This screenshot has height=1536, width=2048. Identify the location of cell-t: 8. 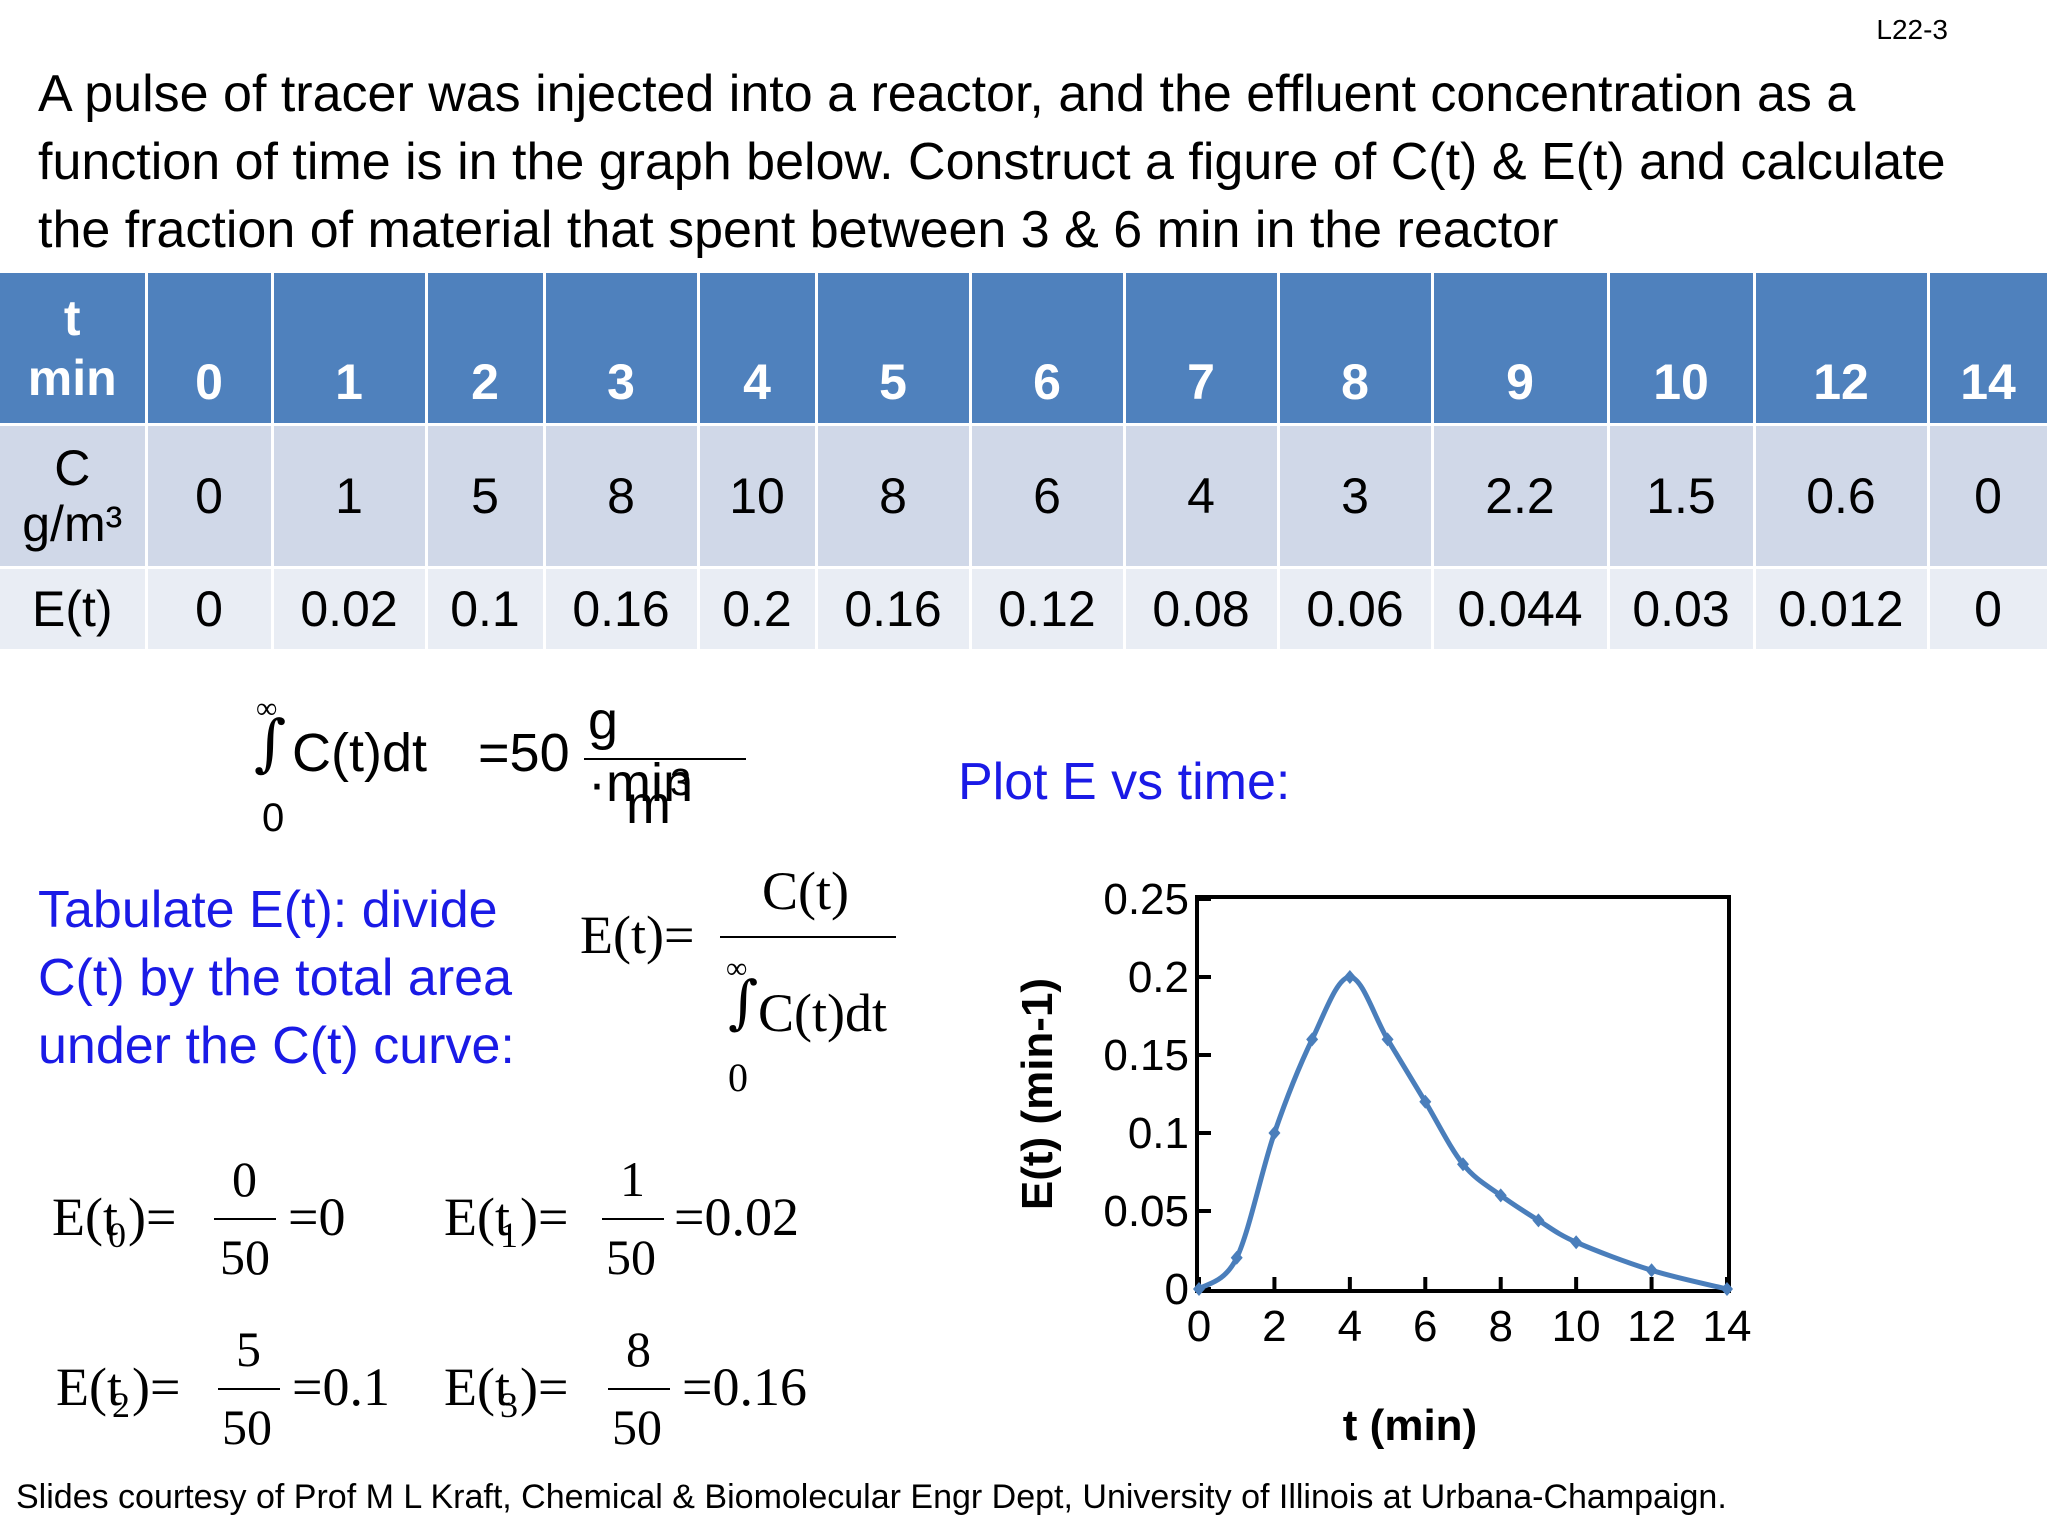
(1356, 349).